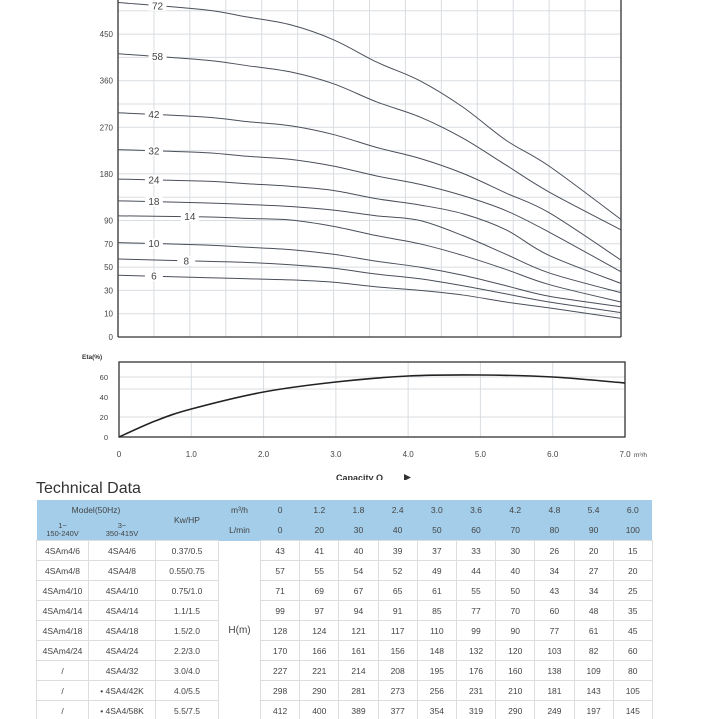  I want to click on x-tick-label: 6.0, so click(553, 454).